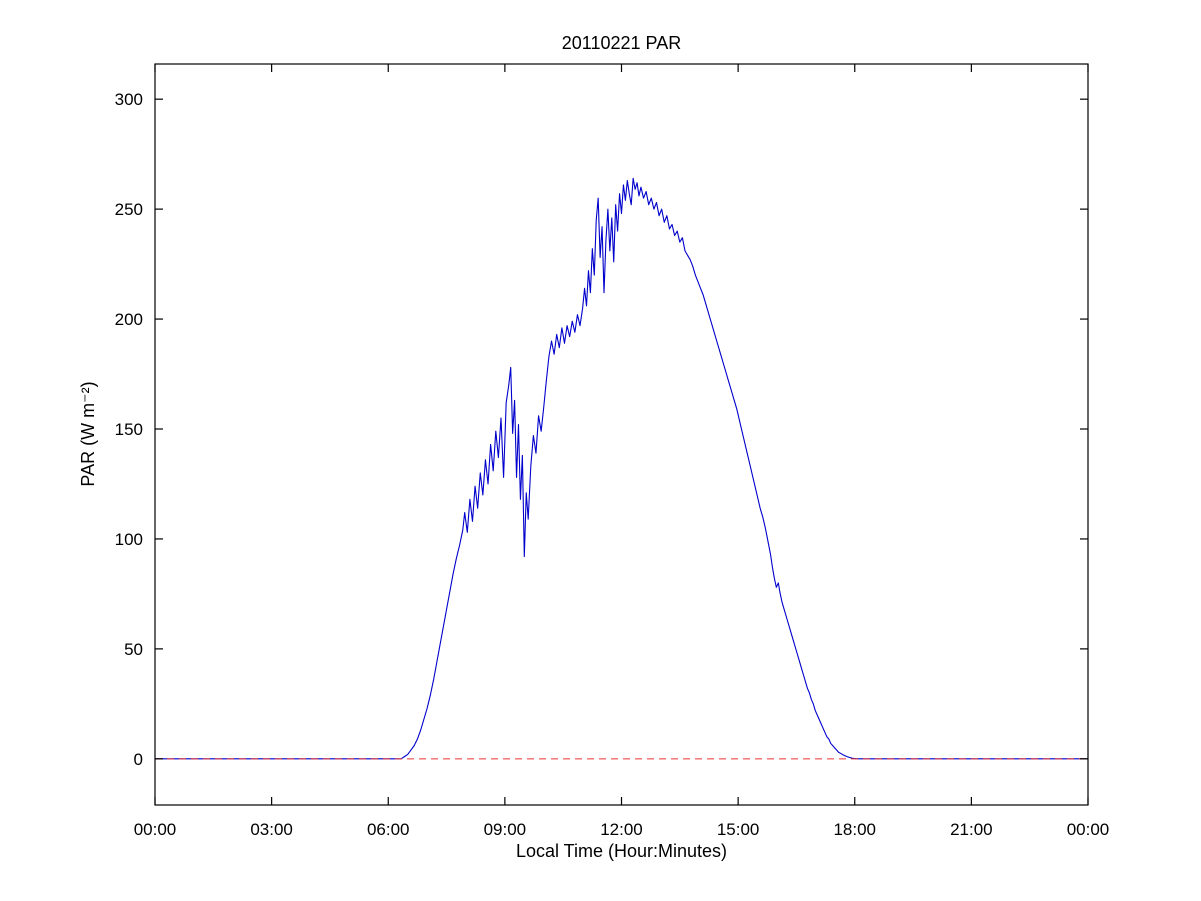 This screenshot has width=1201, height=901. Describe the element at coordinates (129, 319) in the screenshot. I see `y-tick-label: 200` at that location.